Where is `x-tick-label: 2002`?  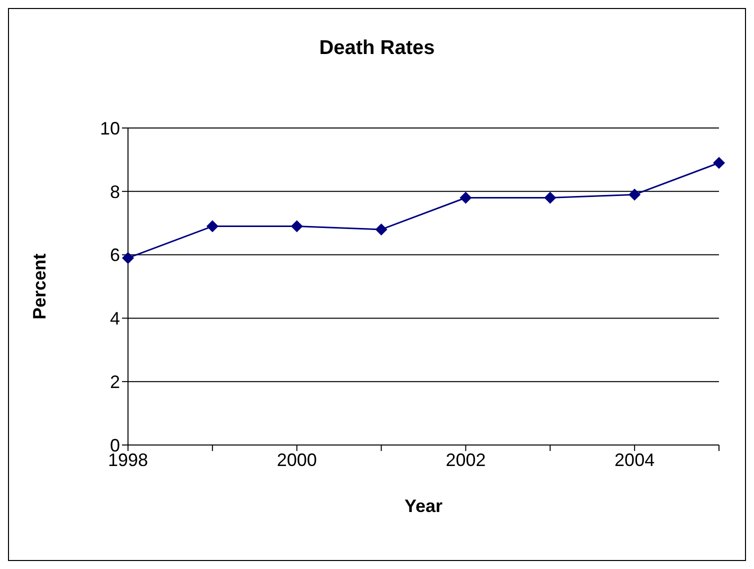
x-tick-label: 2002 is located at coordinates (466, 460).